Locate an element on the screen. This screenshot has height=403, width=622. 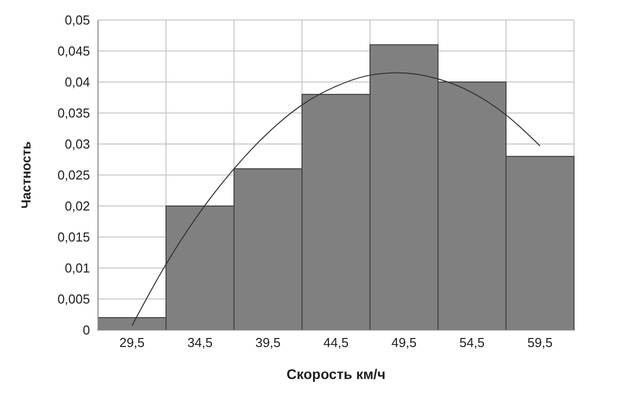
y-tick-label: 0,03 is located at coordinates (77, 144).